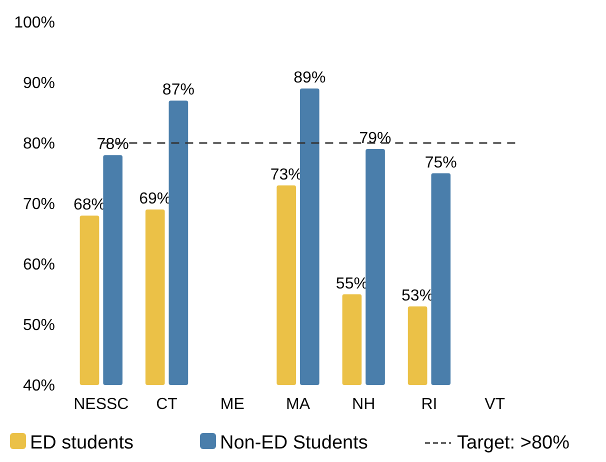 The height and width of the screenshot is (462, 606). I want to click on x-tick-label: RI, so click(429, 404).